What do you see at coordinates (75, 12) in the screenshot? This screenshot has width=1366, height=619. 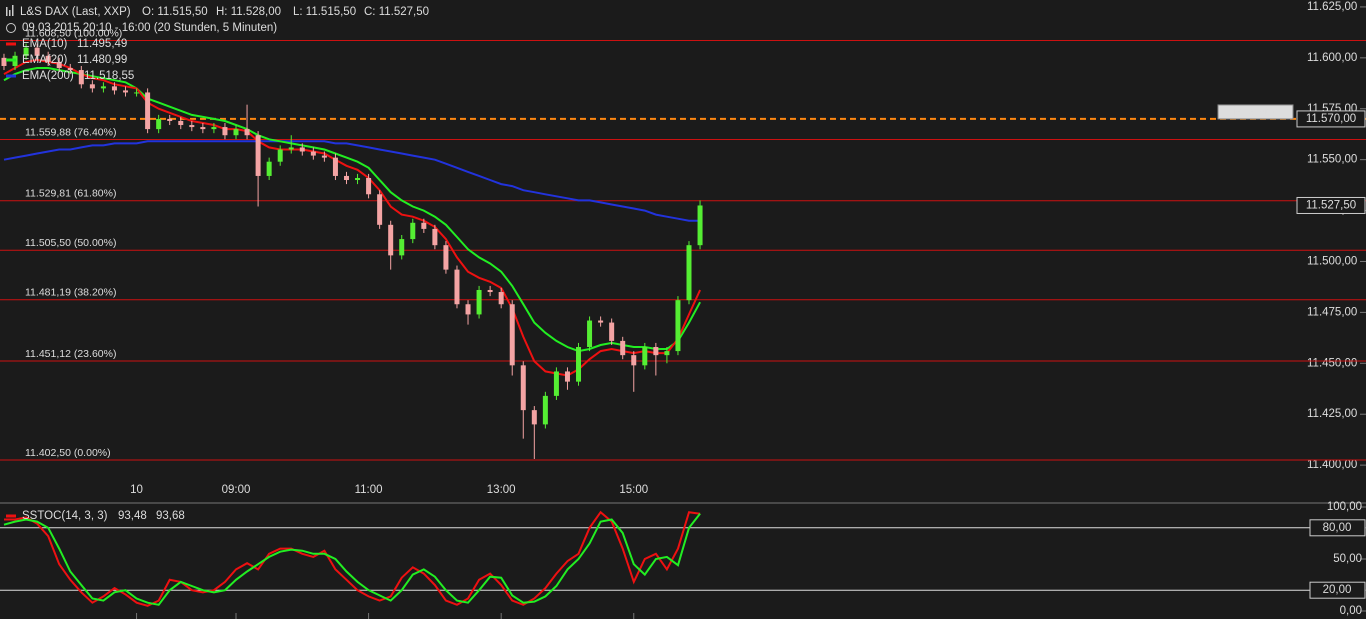 I see `chart-title: L&S DAX (Last, XXP)` at bounding box center [75, 12].